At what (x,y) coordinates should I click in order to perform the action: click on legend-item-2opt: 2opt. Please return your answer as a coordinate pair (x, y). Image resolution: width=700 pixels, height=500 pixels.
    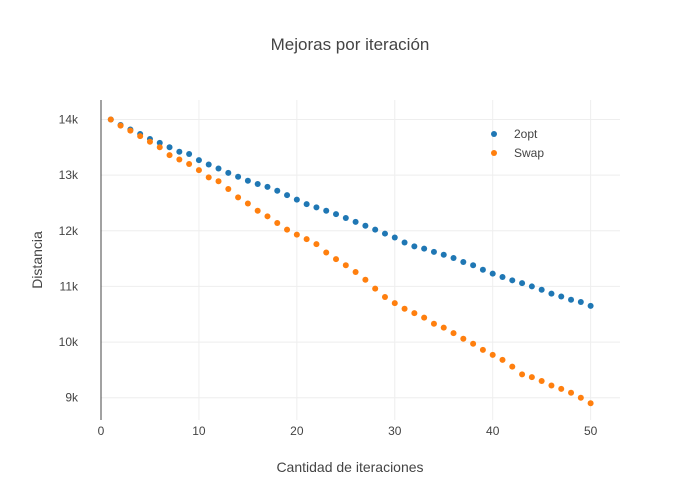
    Looking at the image, I should click on (514, 134).